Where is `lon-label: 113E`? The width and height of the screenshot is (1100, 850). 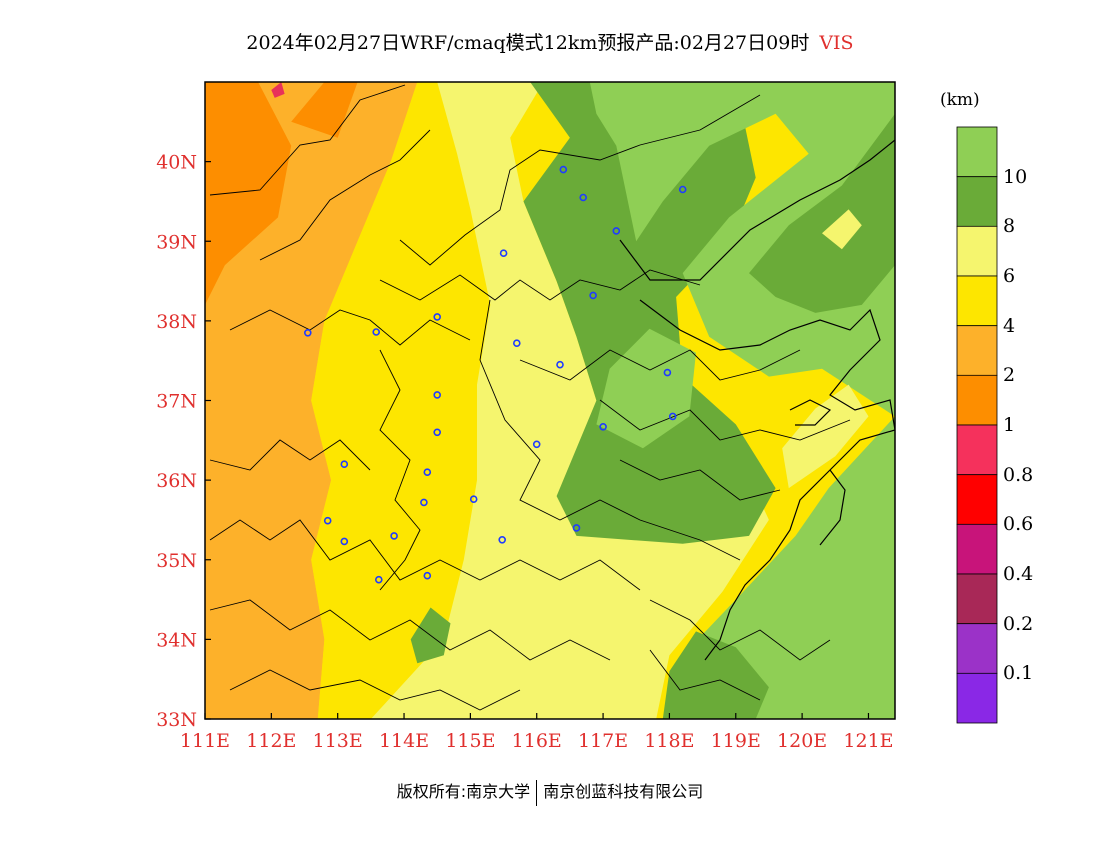
lon-label: 113E is located at coordinates (338, 741).